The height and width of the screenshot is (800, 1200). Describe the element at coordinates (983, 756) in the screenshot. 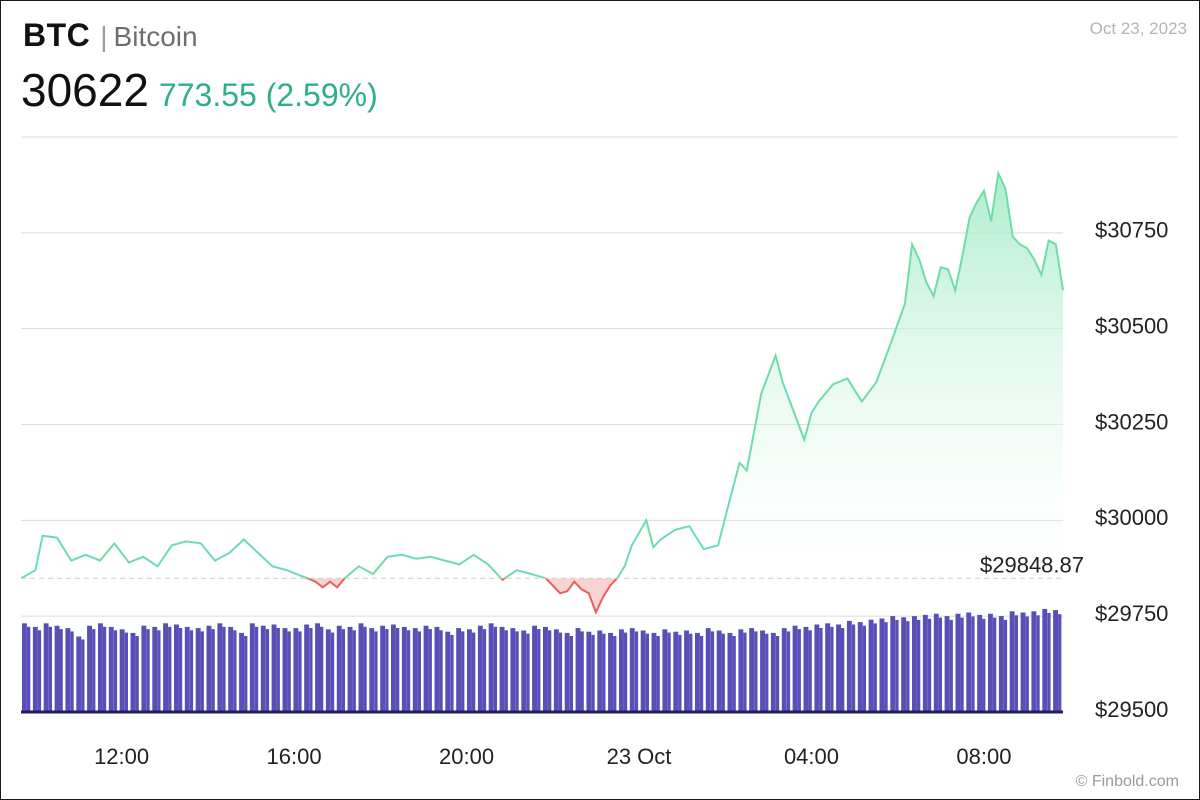

I see `x-tick-label: 08:00` at that location.